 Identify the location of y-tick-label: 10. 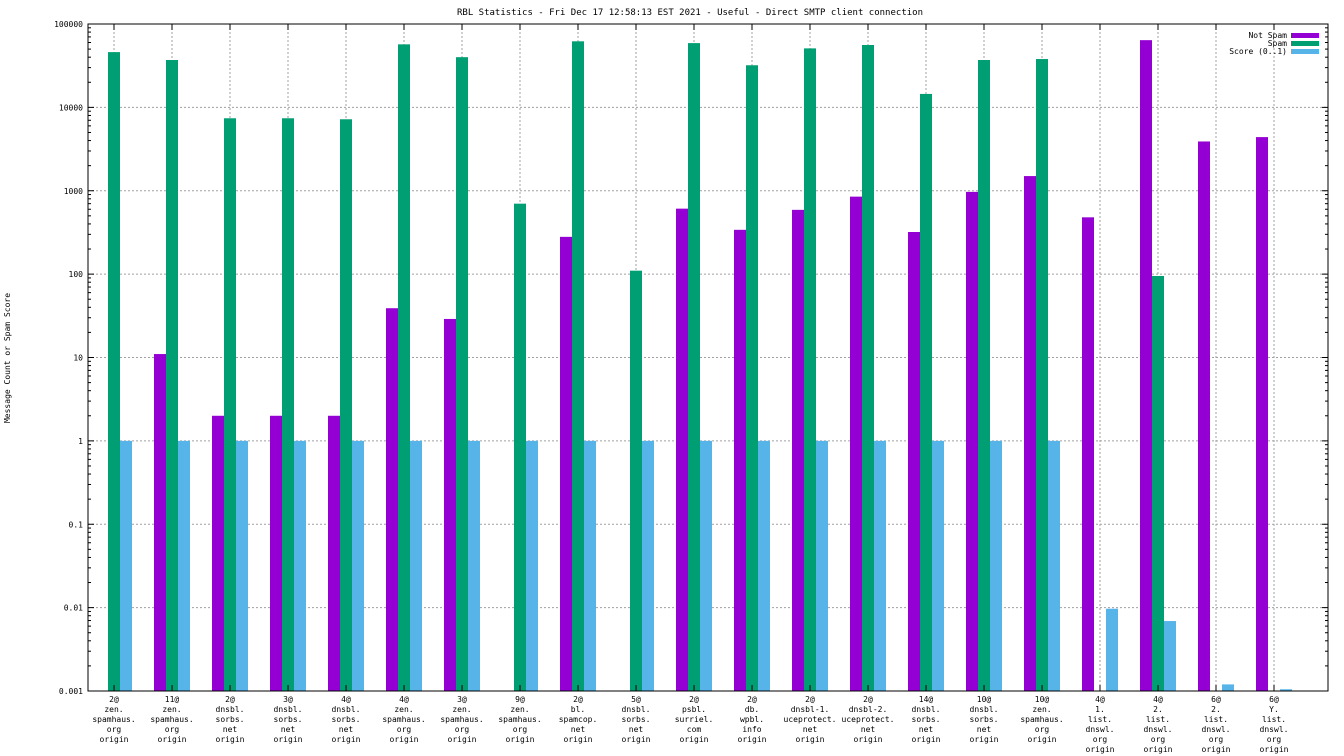
(78, 358).